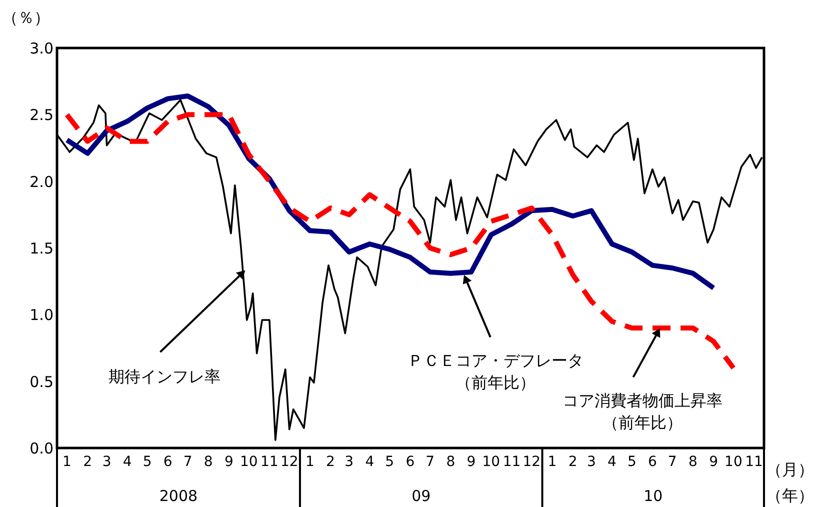 The width and height of the screenshot is (816, 507). I want to click on y-tick-label: 0.0, so click(42, 449).